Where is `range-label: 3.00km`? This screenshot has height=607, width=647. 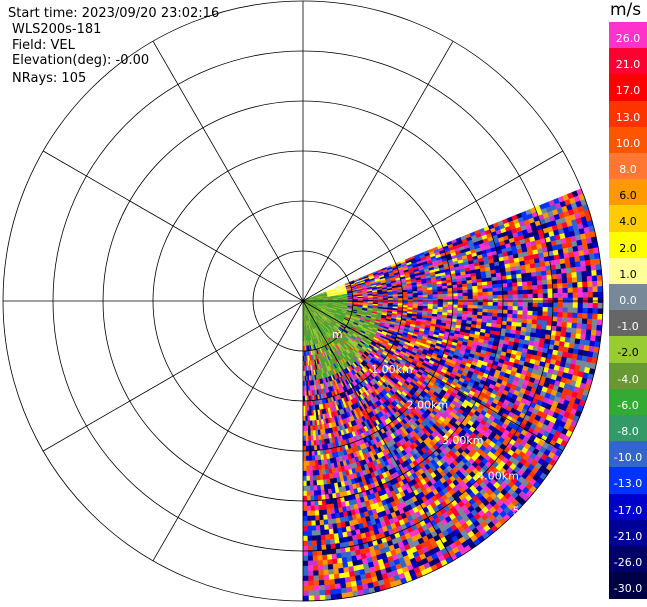
range-label: 3.00km is located at coordinates (463, 440).